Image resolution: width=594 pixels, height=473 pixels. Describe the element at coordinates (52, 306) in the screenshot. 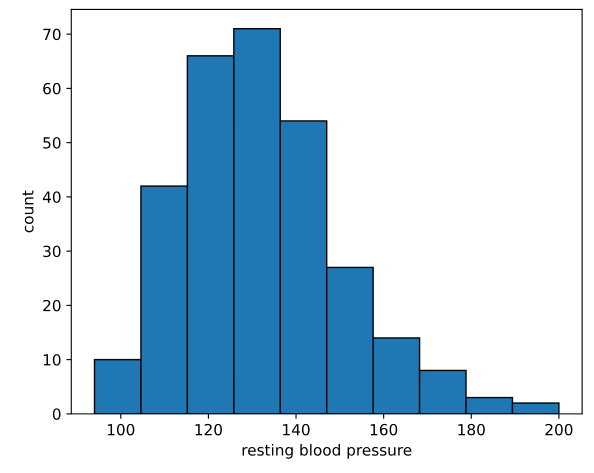

I see `y-tick-label: 20` at that location.